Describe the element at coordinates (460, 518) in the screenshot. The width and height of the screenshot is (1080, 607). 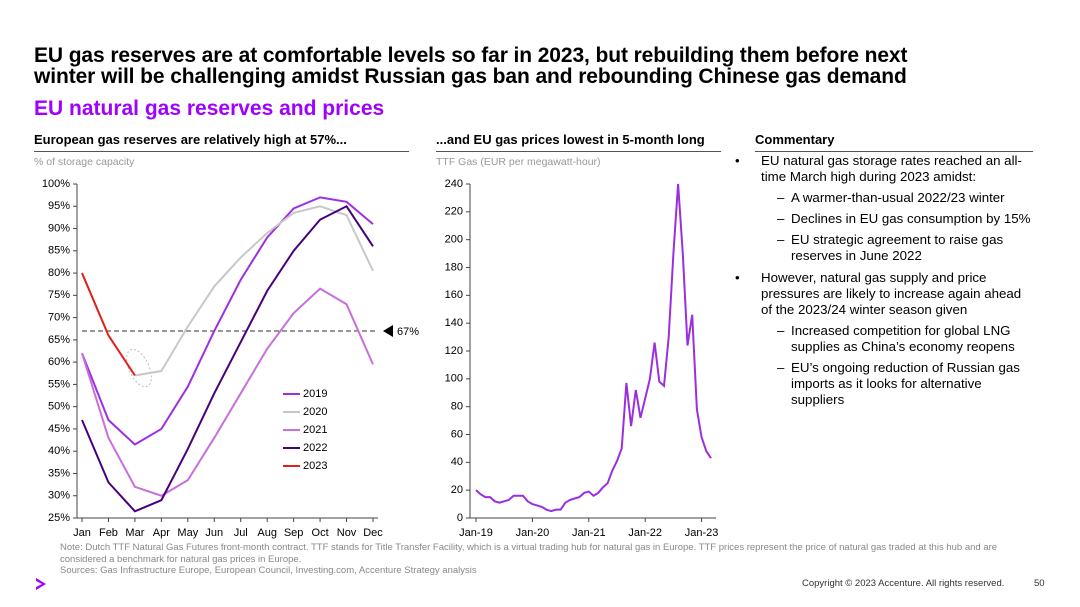
I see `y-tick-label: 0` at that location.